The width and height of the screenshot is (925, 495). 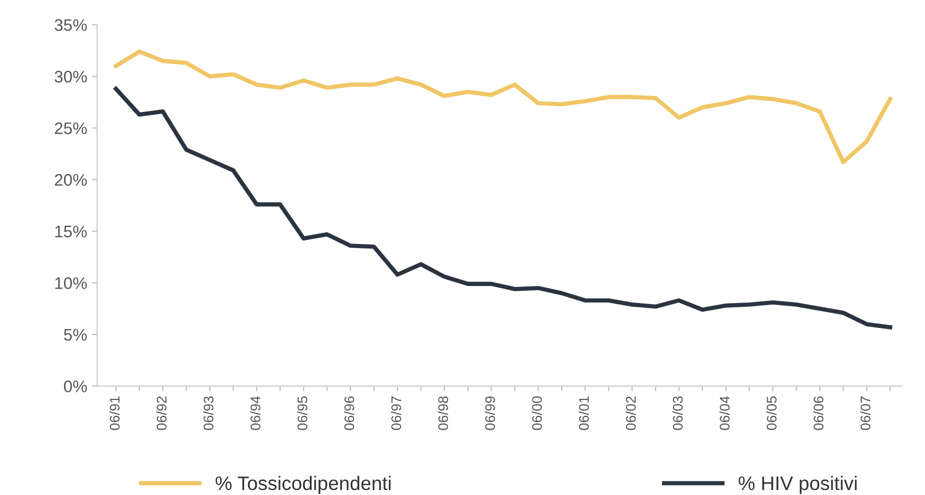 I want to click on x-tick-label: 06/05, so click(x=771, y=413).